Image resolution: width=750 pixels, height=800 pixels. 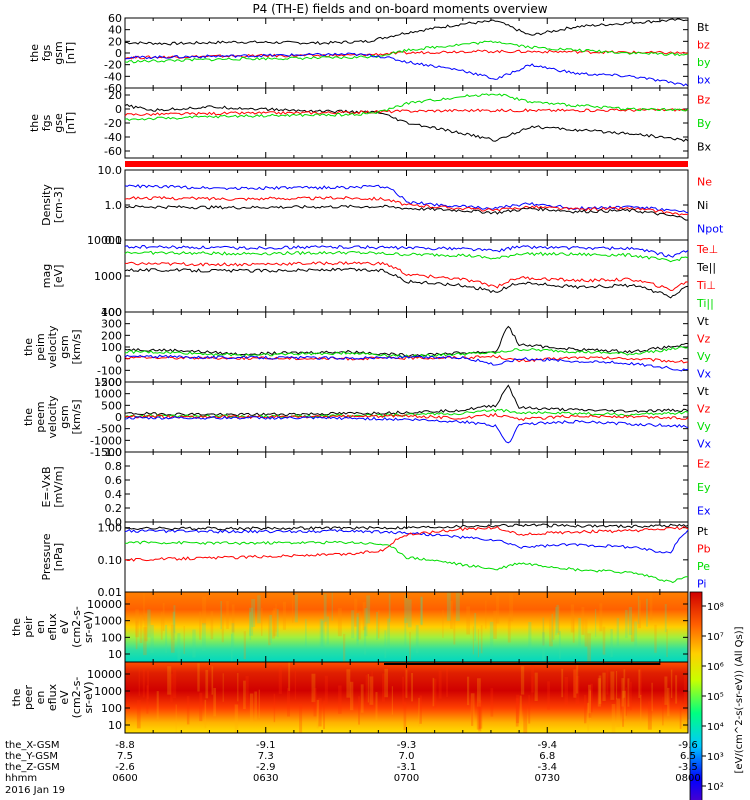 What do you see at coordinates (370, 123) in the screenshot?
I see `panel-1: 200-20-40-60 the fgs gse [nT] Bz By Bx` at bounding box center [370, 123].